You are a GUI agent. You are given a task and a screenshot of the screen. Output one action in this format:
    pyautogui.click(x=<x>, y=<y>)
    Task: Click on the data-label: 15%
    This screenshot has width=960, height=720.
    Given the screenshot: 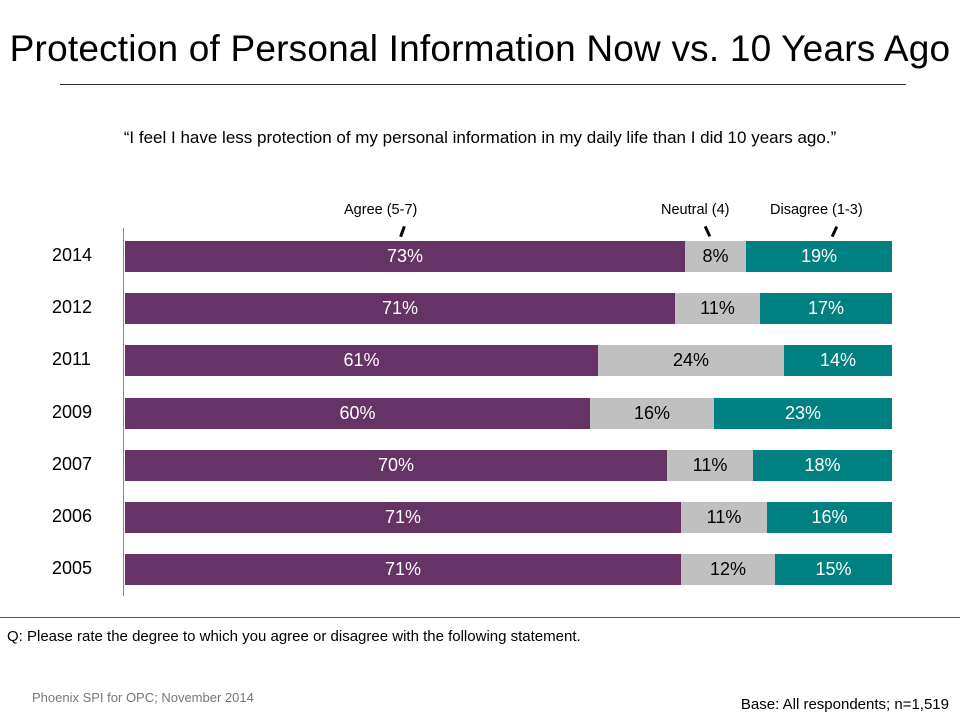 What is the action you would take?
    pyautogui.click(x=833, y=569)
    